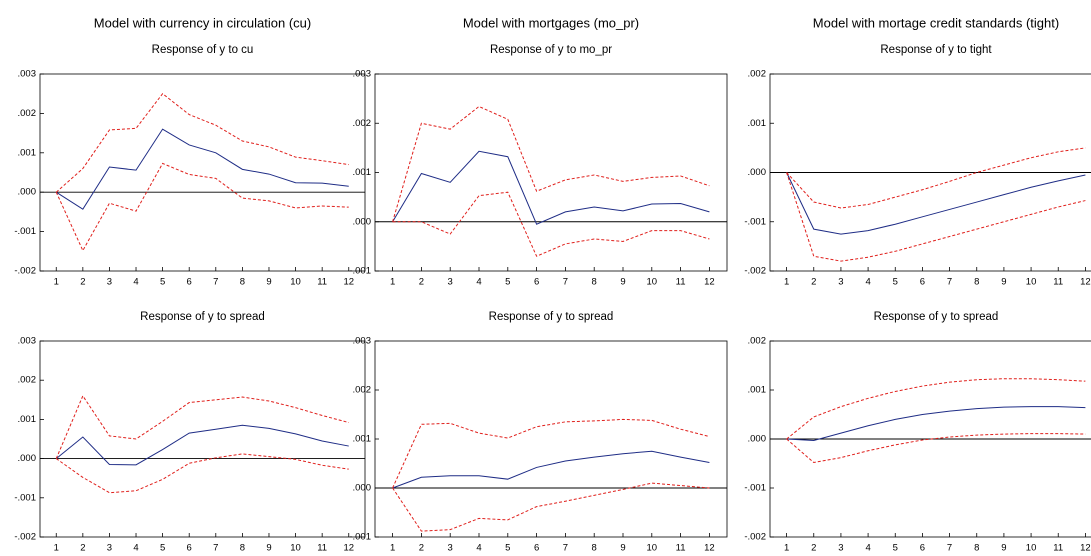 Image resolution: width=1091 pixels, height=556 pixels. I want to click on panel-group-title: Model with currency in circulation (cu), so click(202, 22).